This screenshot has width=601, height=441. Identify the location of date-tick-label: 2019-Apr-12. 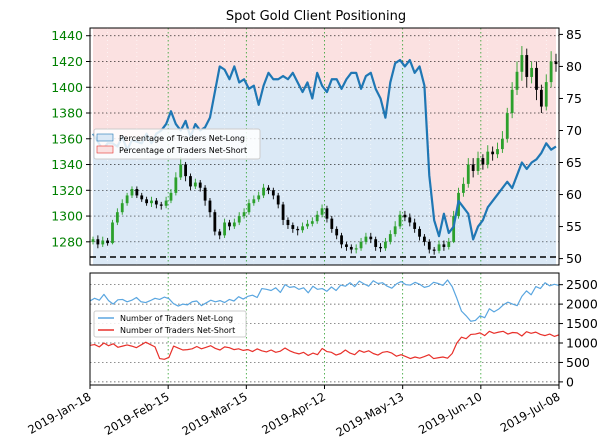
(293, 413).